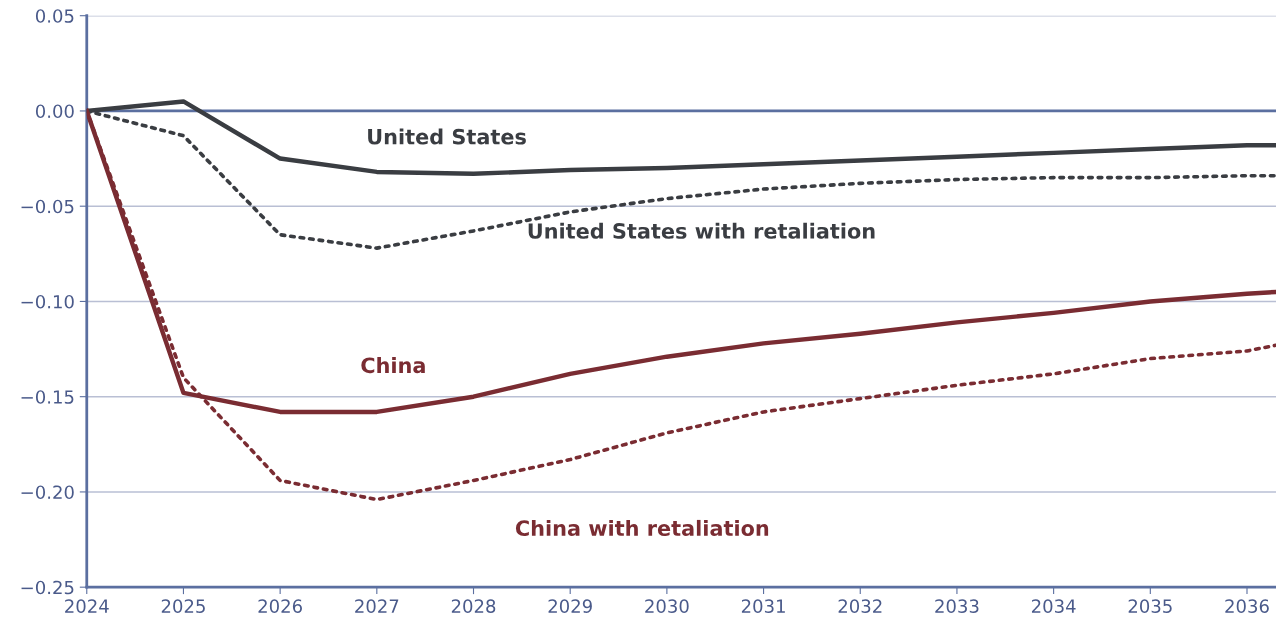 The height and width of the screenshot is (628, 1276). Describe the element at coordinates (280, 606) in the screenshot. I see `x-tick-label: 2026` at that location.